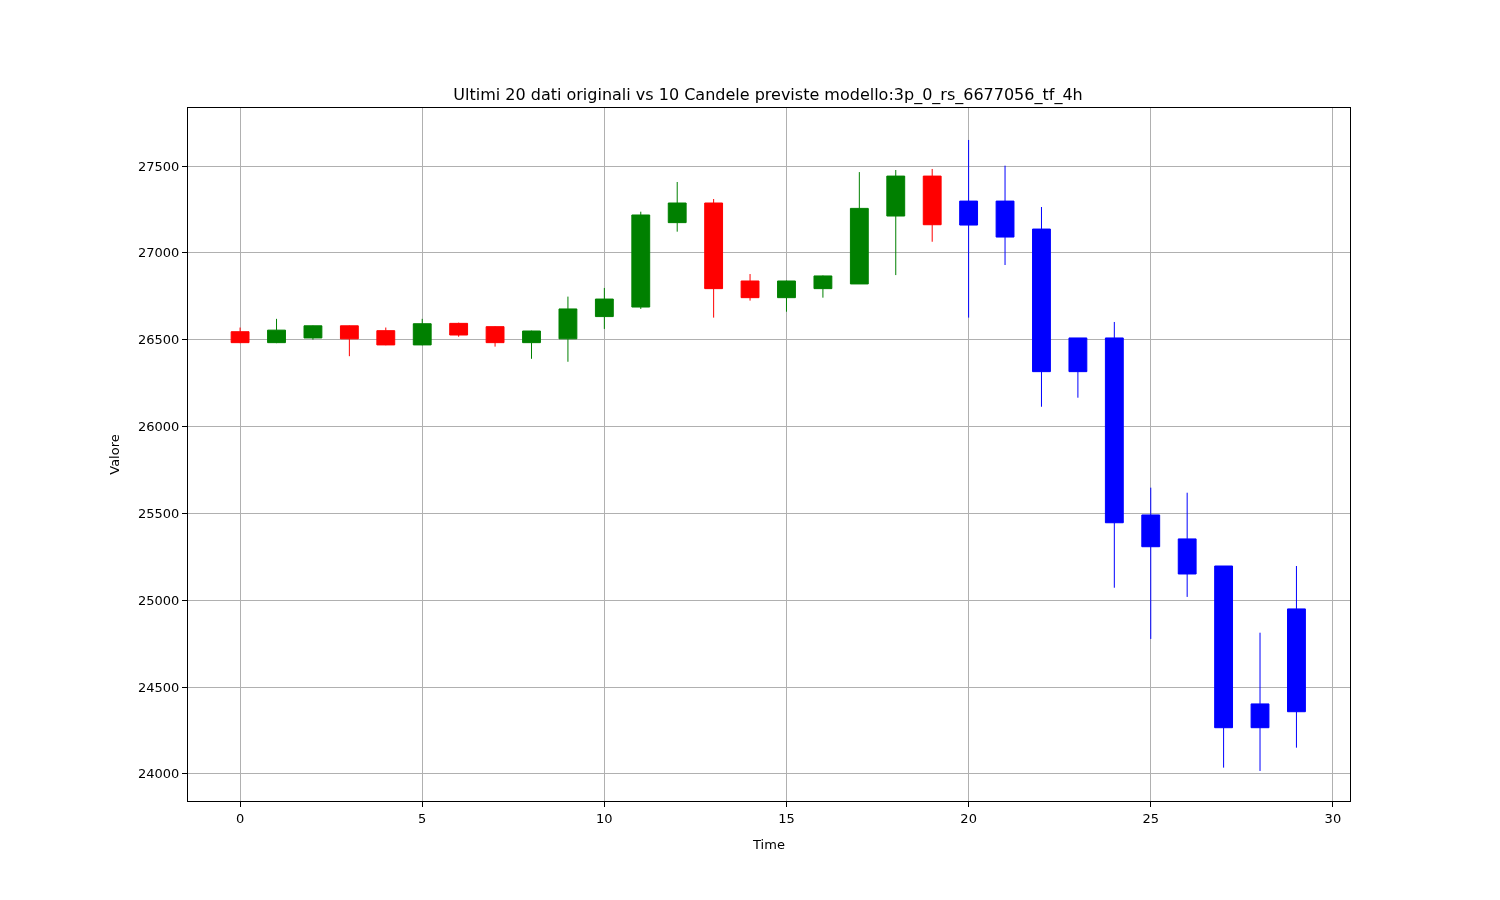  What do you see at coordinates (604, 818) in the screenshot?
I see `x-tick-label: 10` at bounding box center [604, 818].